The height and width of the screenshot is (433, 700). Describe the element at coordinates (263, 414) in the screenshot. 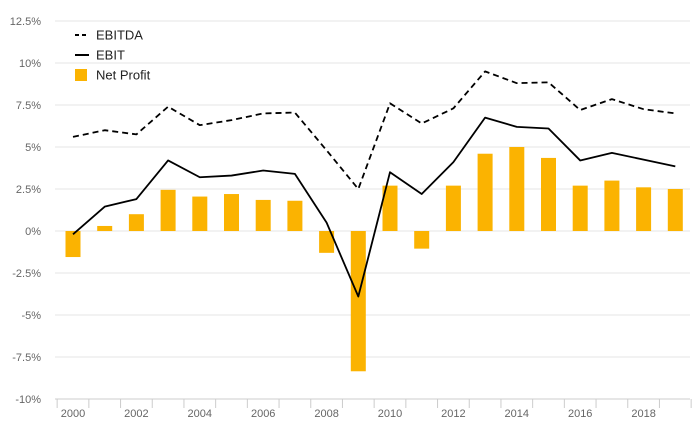

I see `x-tick-label: 2006` at that location.